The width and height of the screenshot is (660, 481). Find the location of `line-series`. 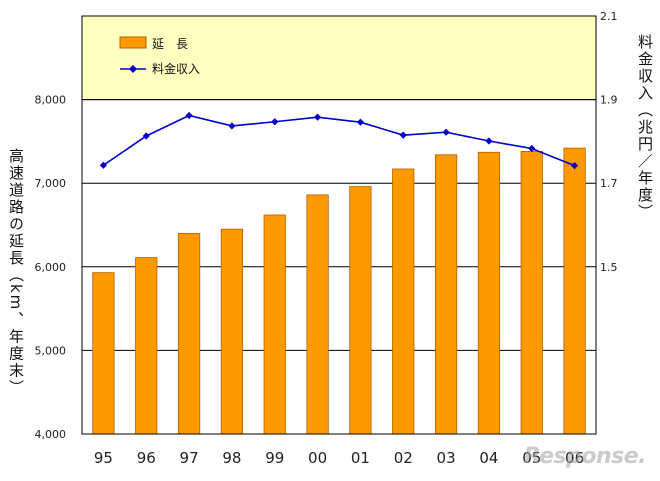

line-series is located at coordinates (339, 140).